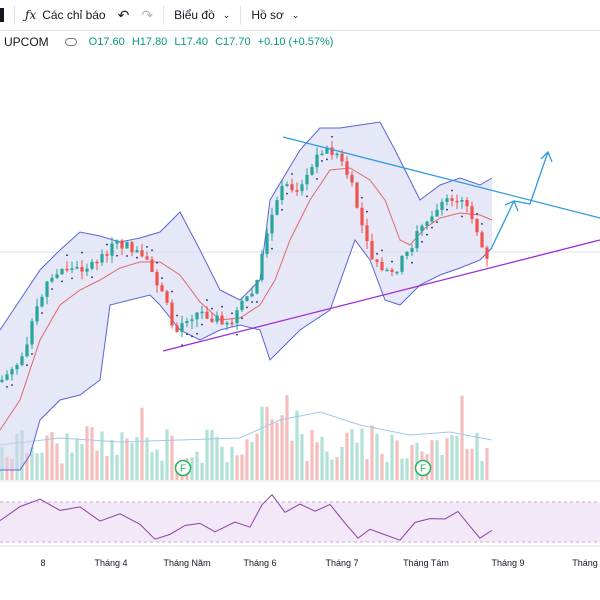 The image size is (600, 600). I want to click on menu-icon, so click(5, 15).